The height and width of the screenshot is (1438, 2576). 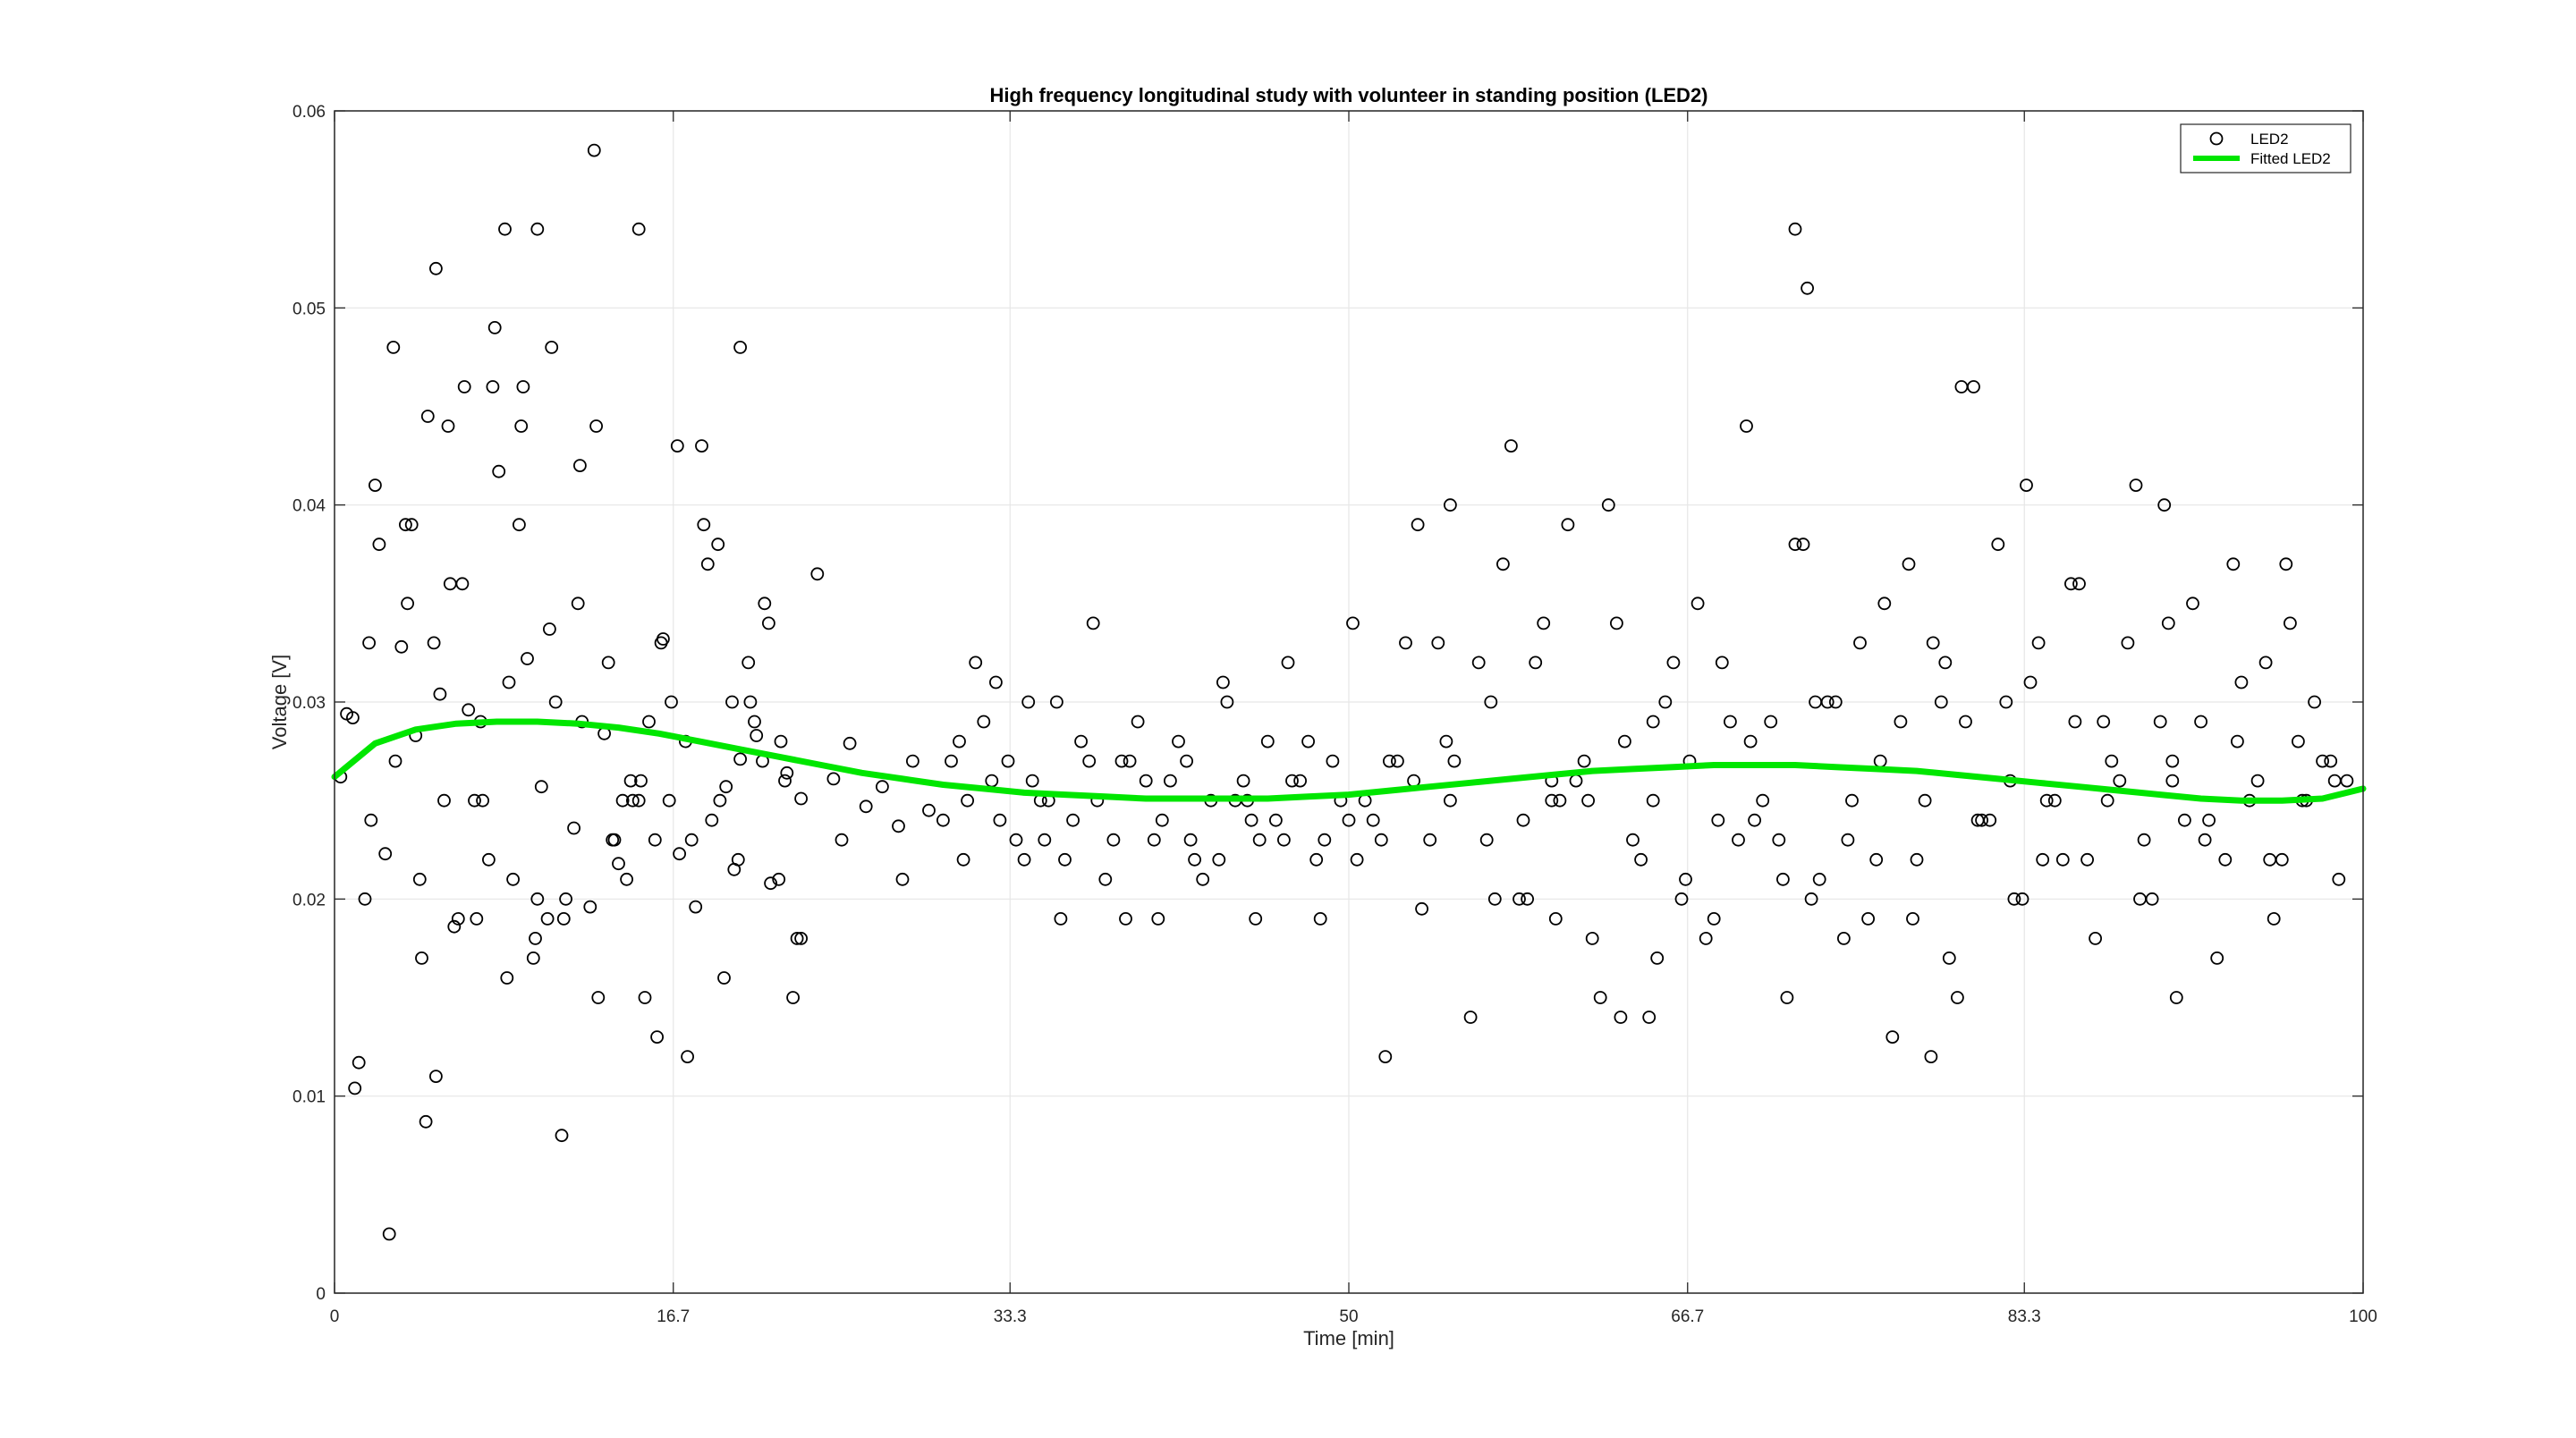 I want to click on legend: LED2 Fitted LED2, so click(x=2265, y=148).